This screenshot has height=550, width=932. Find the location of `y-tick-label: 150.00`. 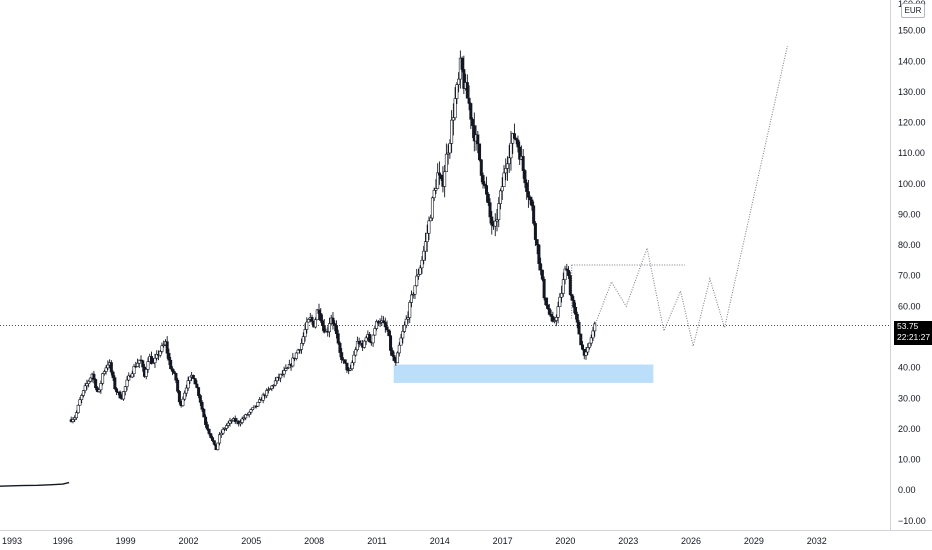

y-tick-label: 150.00 is located at coordinates (912, 31).